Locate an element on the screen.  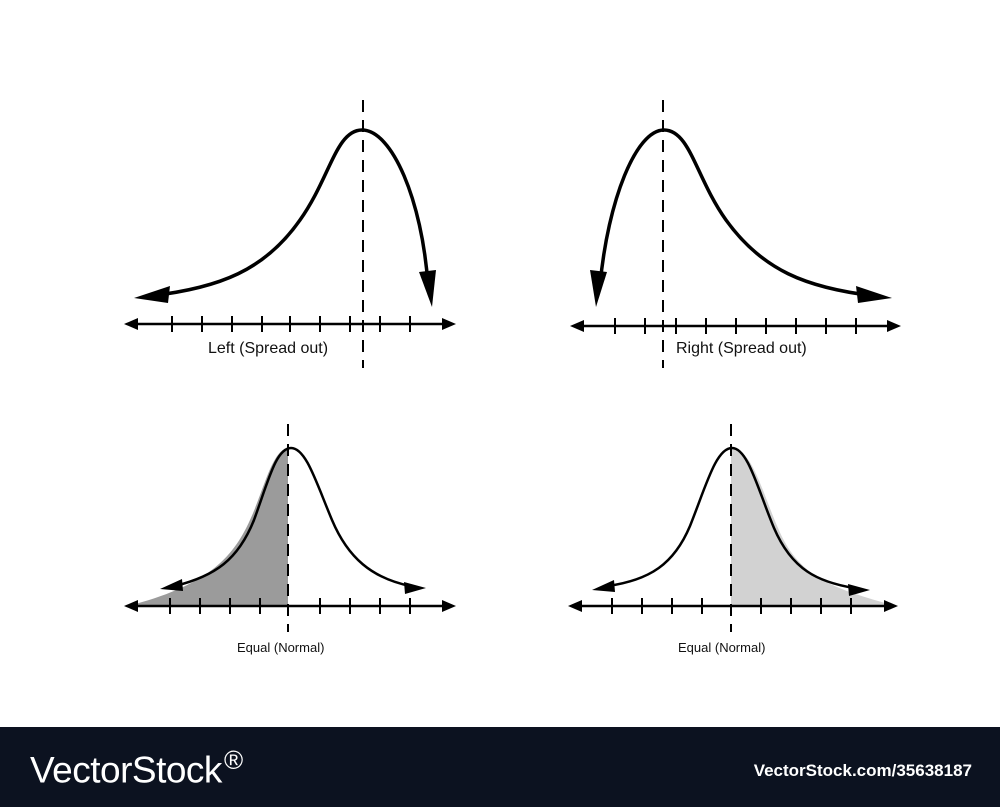
normal-right-shaded-curve-right-arrowhead is located at coordinates (859, 590).